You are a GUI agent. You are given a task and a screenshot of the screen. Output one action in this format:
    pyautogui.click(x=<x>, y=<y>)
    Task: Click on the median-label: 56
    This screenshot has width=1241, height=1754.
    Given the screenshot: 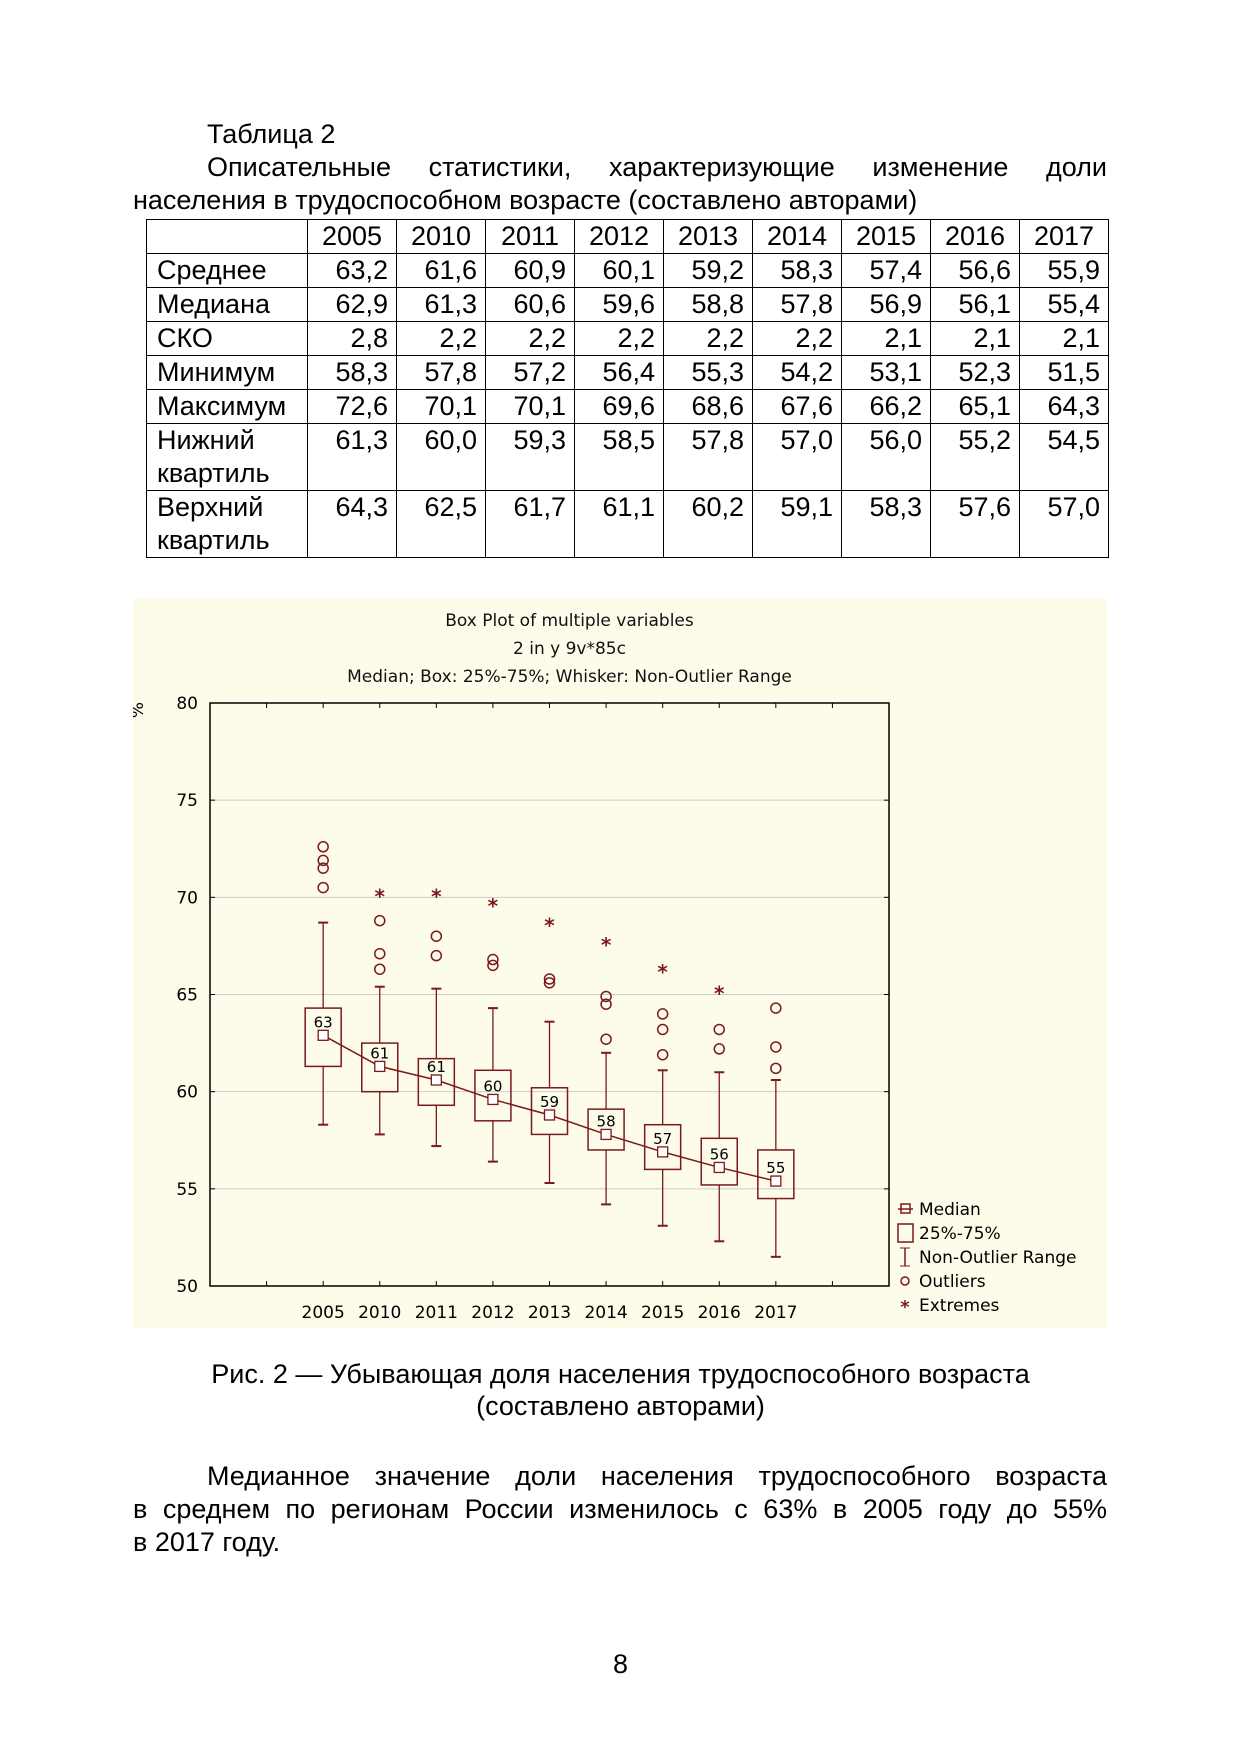 What is the action you would take?
    pyautogui.click(x=719, y=1154)
    